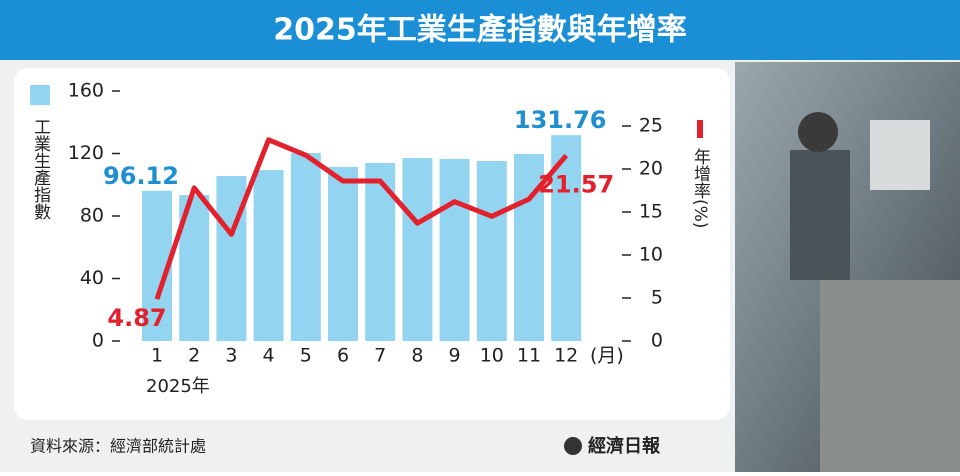  Describe the element at coordinates (98, 341) in the screenshot. I see `y-tick-label: 0` at that location.